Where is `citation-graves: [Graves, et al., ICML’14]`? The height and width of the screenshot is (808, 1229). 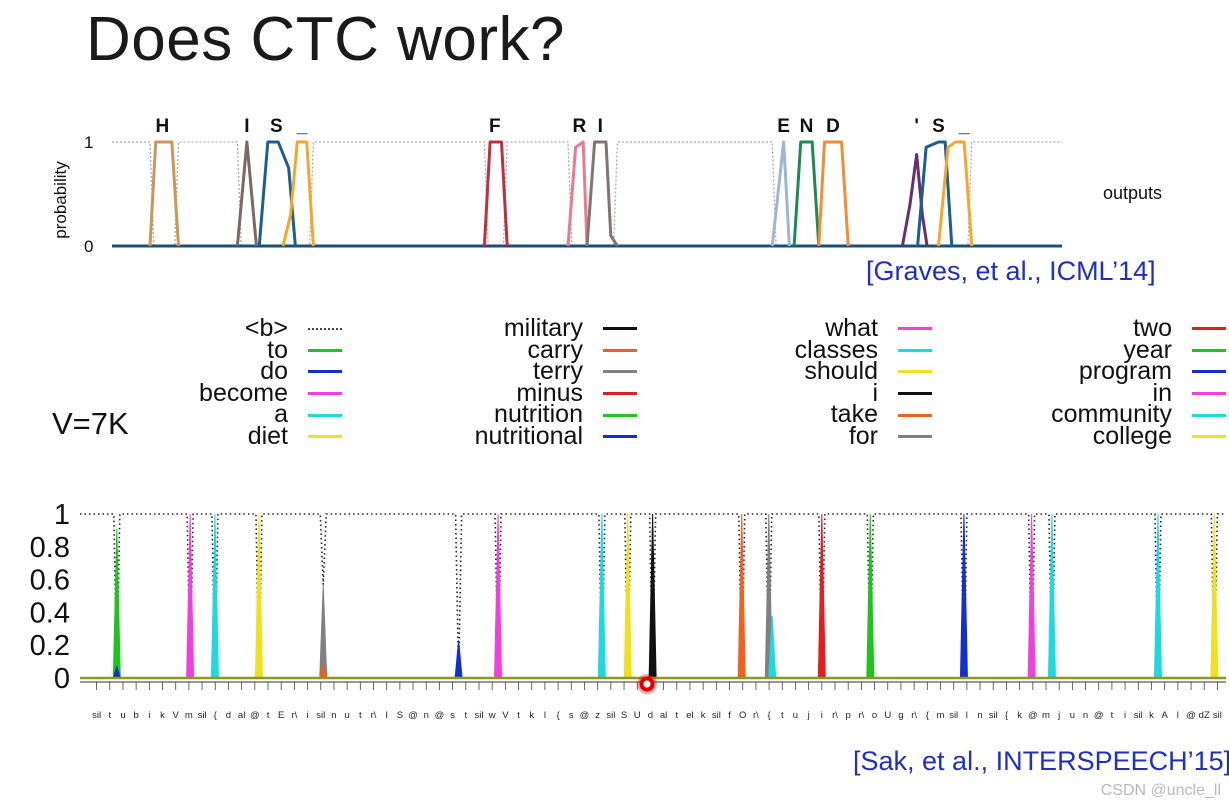
citation-graves: [Graves, et al., ICML’14] is located at coordinates (1011, 271).